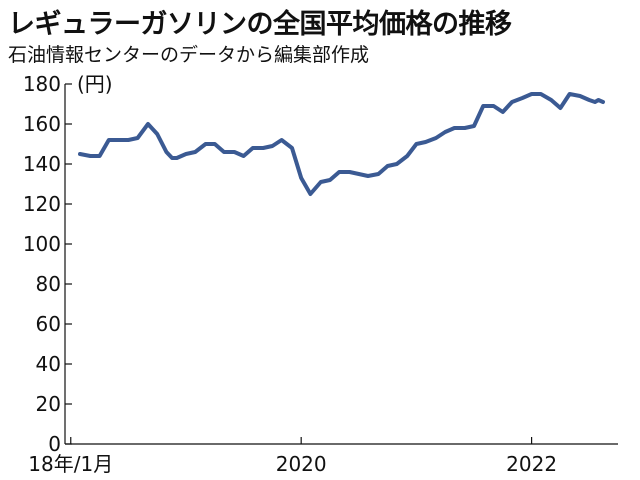 This screenshot has height=480, width=640. Describe the element at coordinates (42, 244) in the screenshot. I see `y-tick-label: 100` at that location.